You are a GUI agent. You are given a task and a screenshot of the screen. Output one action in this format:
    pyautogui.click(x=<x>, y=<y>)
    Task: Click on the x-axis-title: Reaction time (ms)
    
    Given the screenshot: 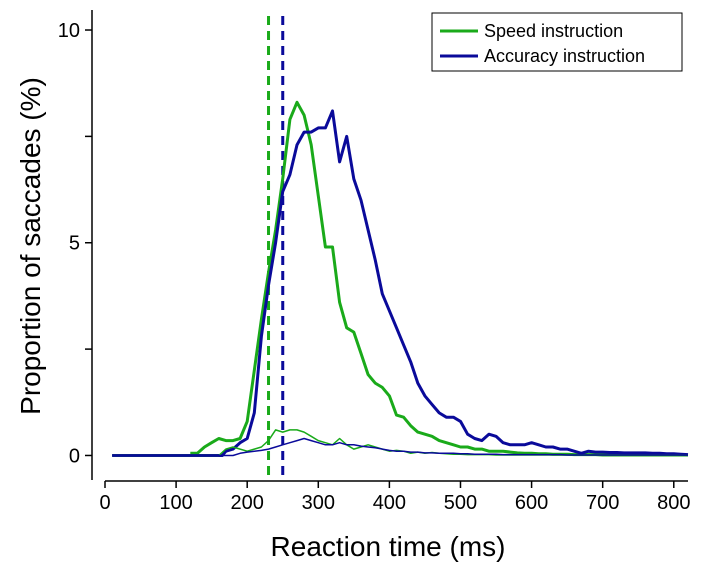 What is the action you would take?
    pyautogui.click(x=388, y=546)
    